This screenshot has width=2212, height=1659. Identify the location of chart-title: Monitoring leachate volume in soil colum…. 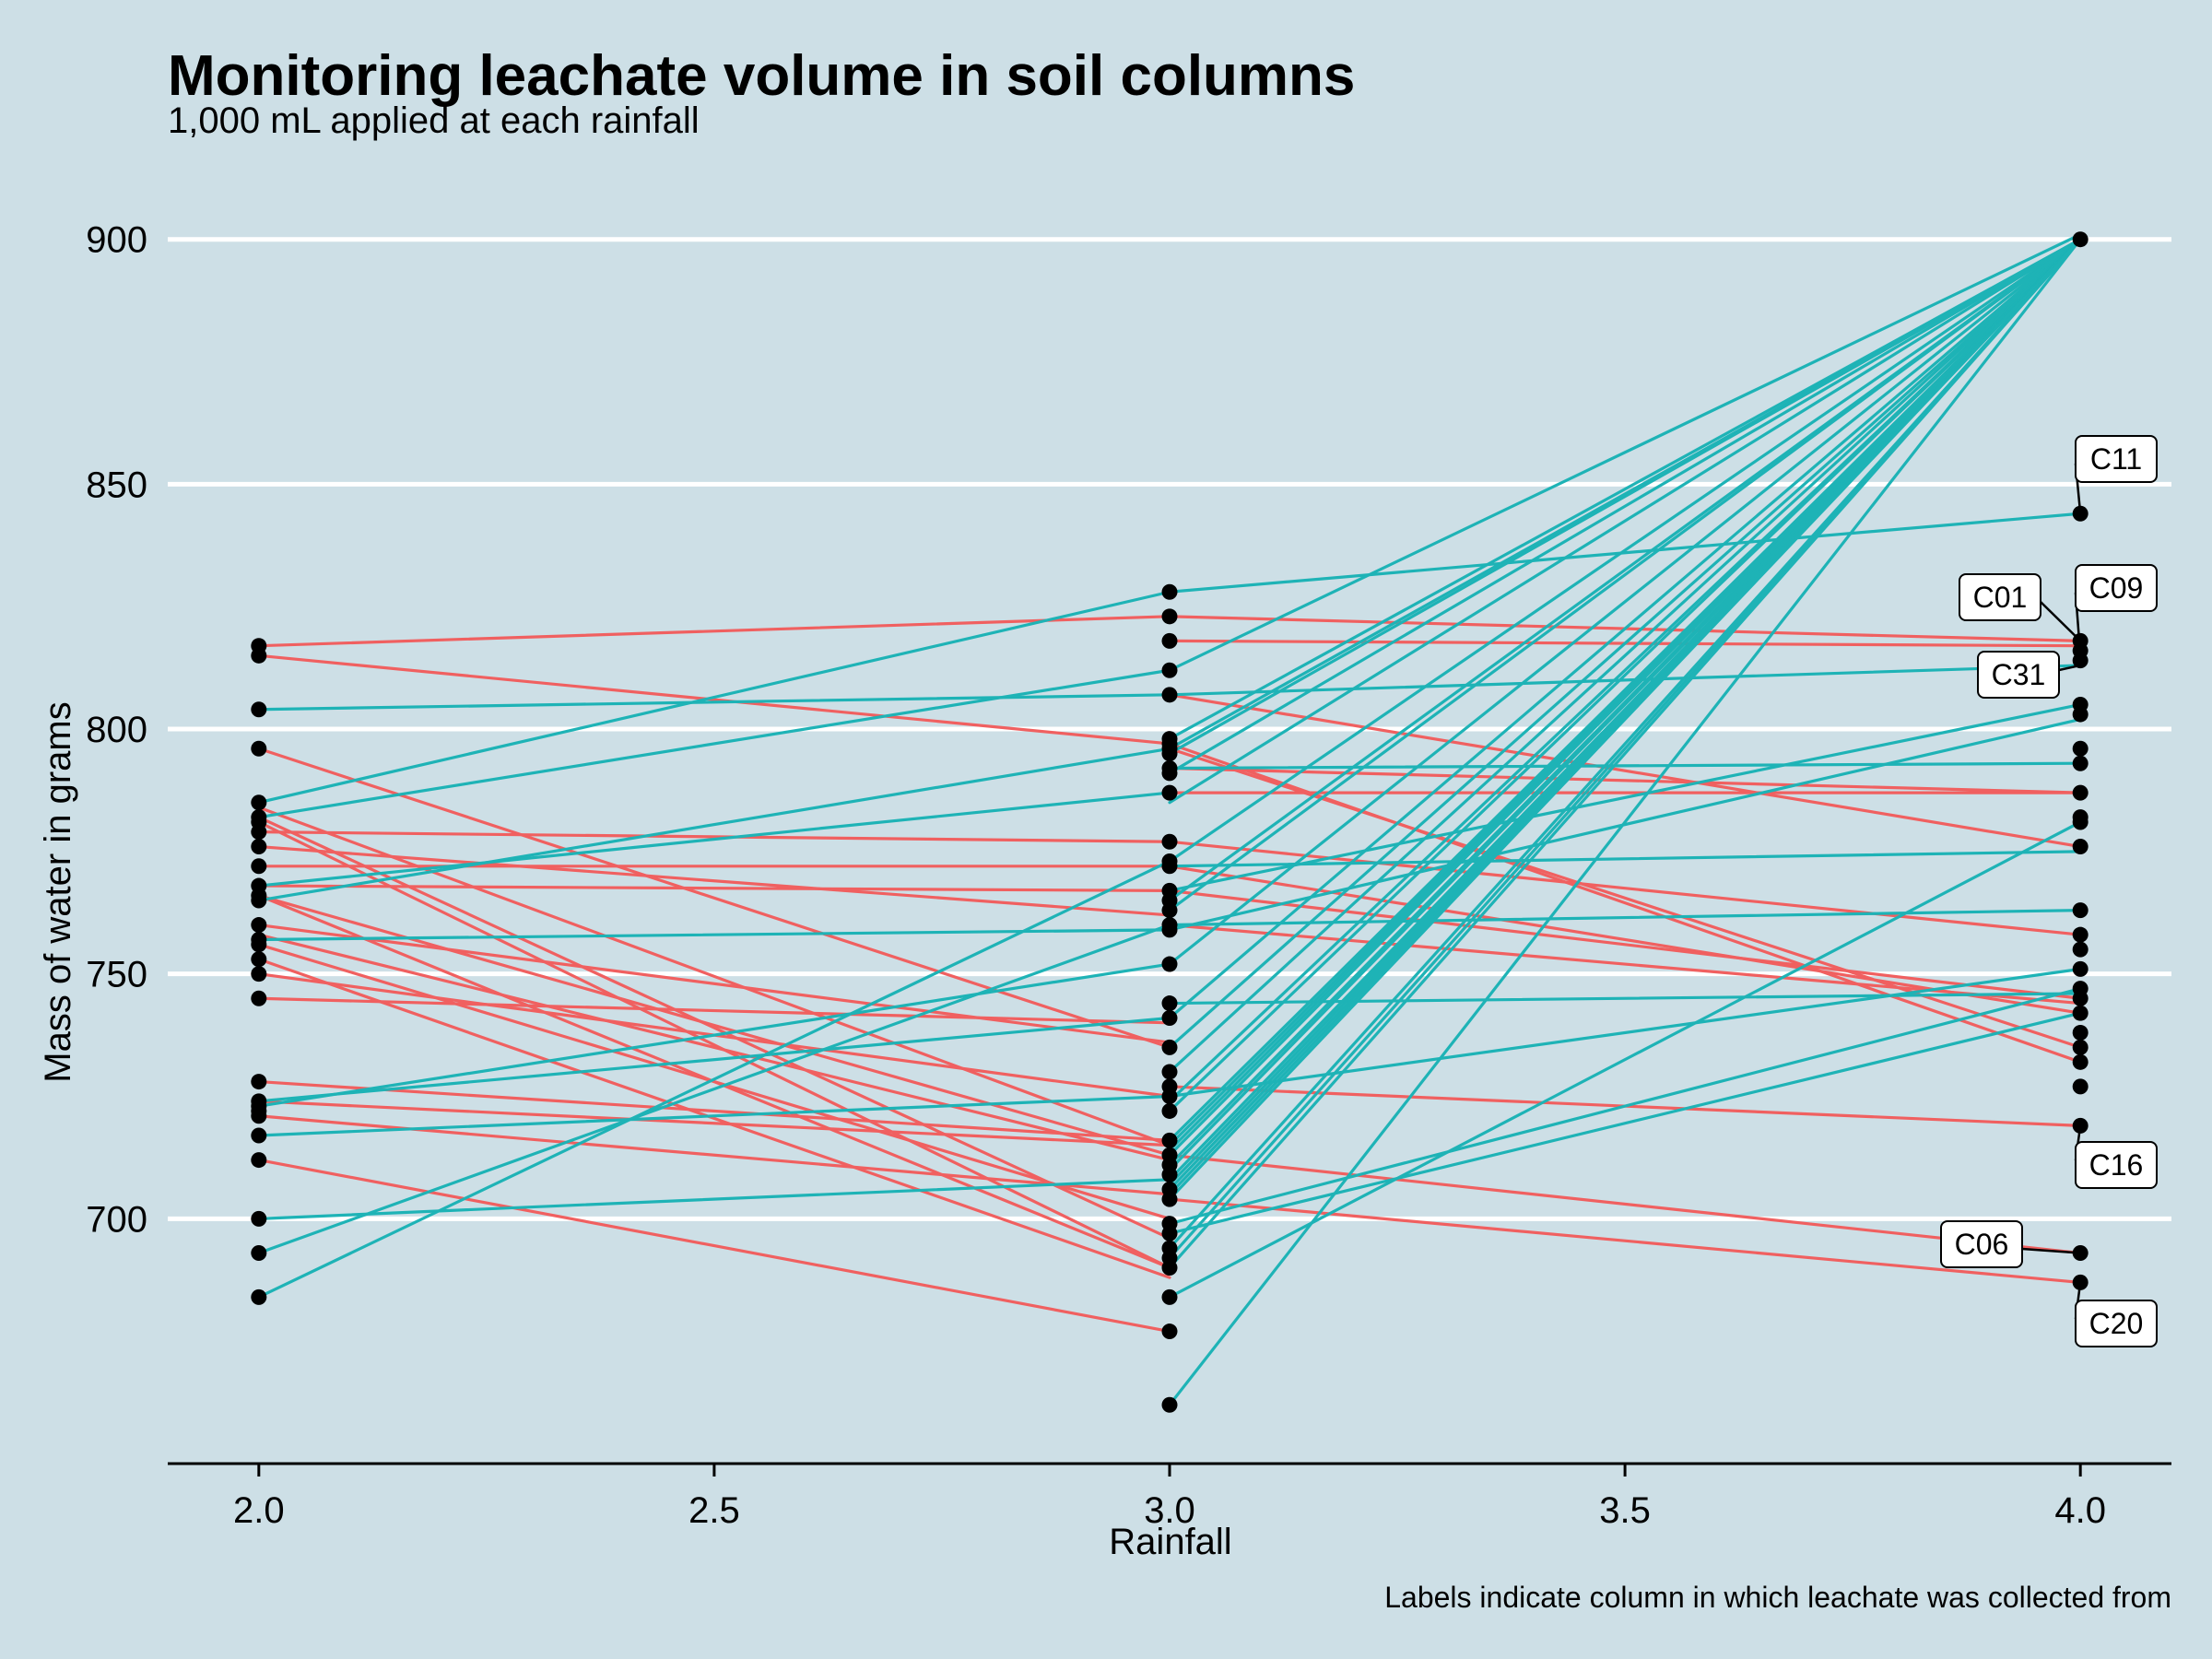
(761, 76).